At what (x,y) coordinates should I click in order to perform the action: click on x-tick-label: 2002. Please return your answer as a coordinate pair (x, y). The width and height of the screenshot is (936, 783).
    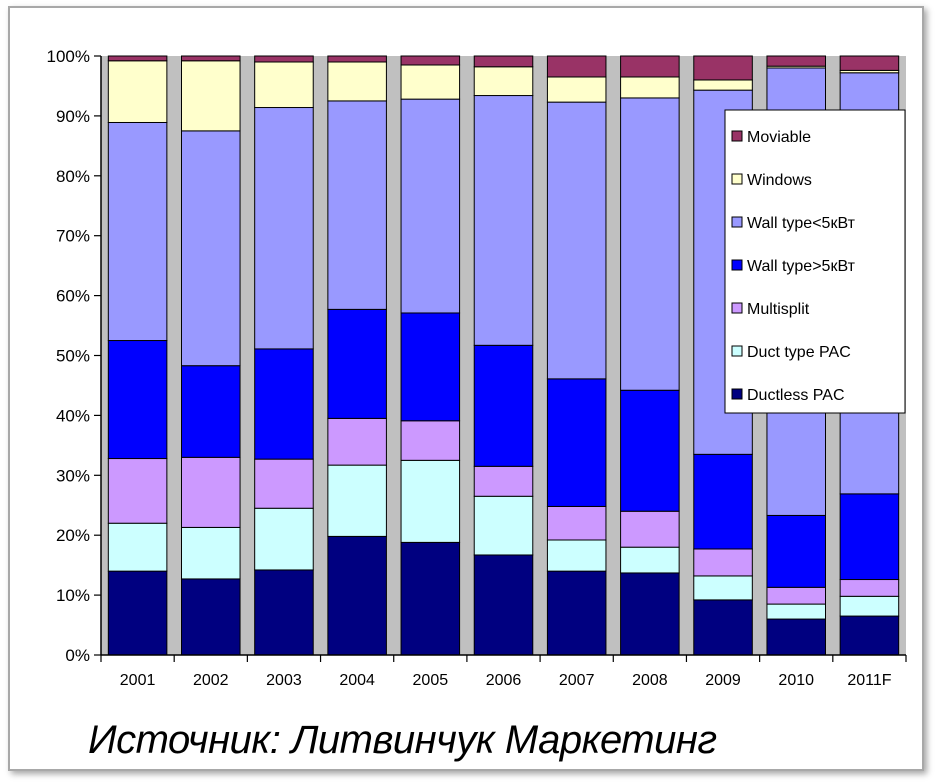
    Looking at the image, I should click on (211, 680).